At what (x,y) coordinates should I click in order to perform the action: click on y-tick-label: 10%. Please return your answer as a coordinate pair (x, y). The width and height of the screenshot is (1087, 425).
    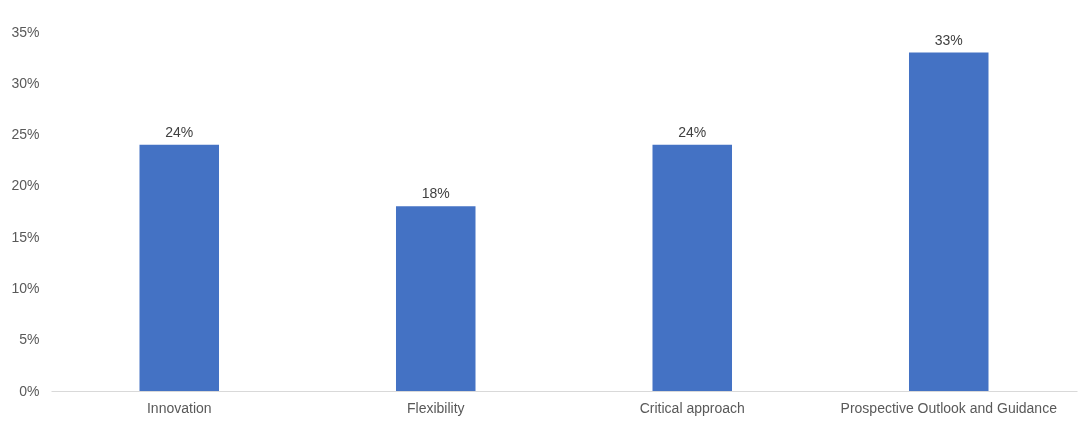
    Looking at the image, I should click on (25, 287).